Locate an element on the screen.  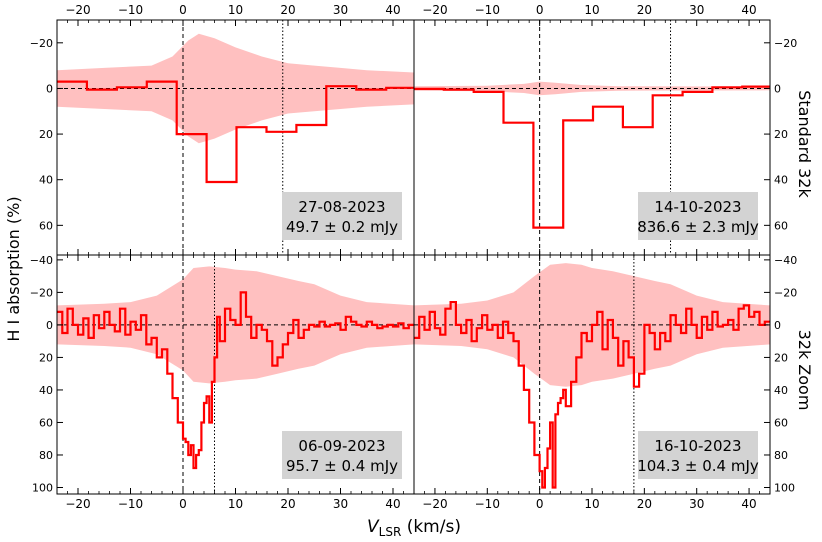
xlabel: VLSR (km/s) is located at coordinates (414, 528).